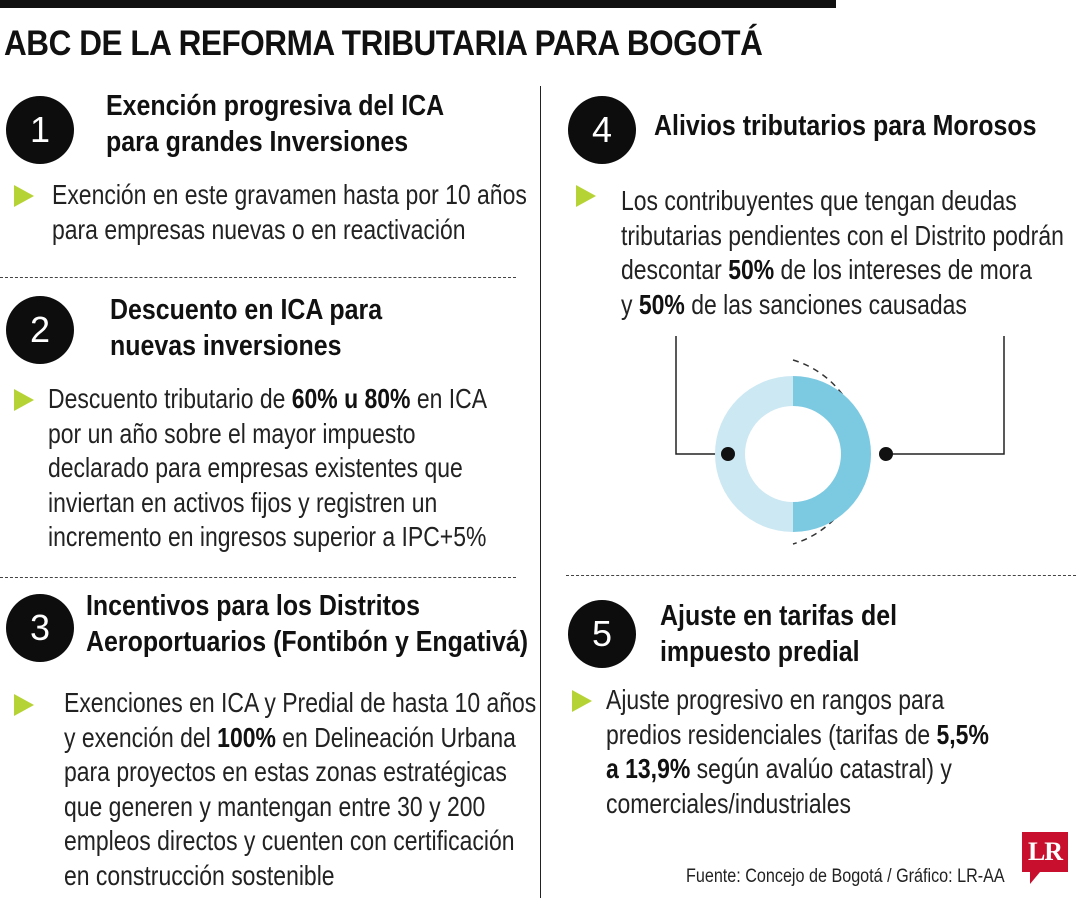 The image size is (1080, 900). I want to click on section-5-heading: Ajuste en tarifas del impuesto predial, so click(778, 634).